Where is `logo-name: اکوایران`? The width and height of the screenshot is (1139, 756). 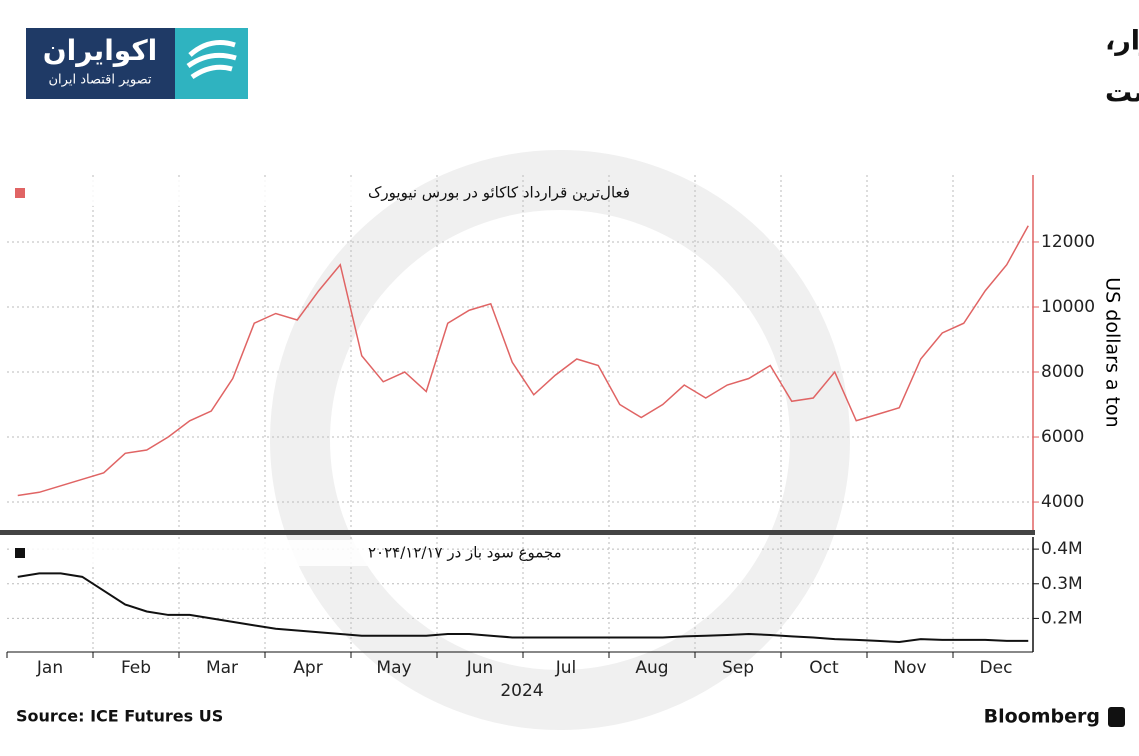 logo-name: اکوایران is located at coordinates (100, 50).